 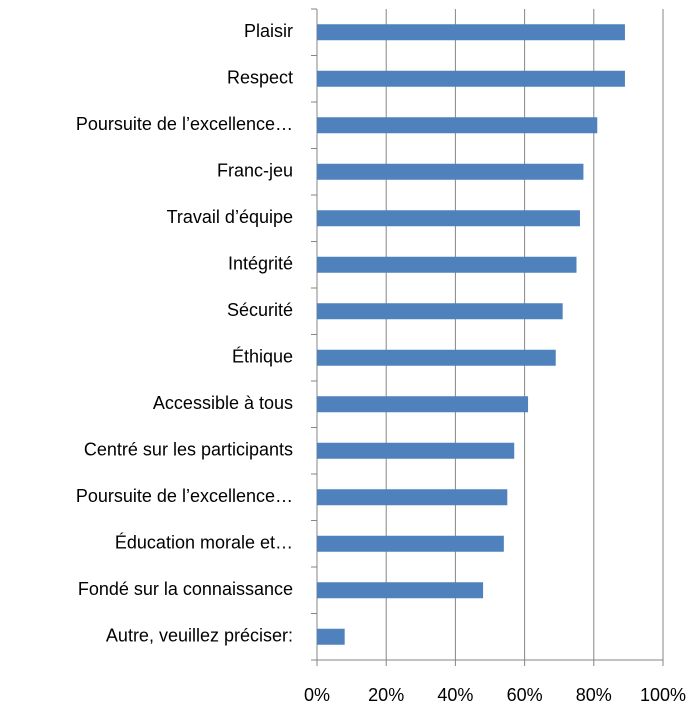 I want to click on x-tick-label: 80%, so click(x=594, y=695).